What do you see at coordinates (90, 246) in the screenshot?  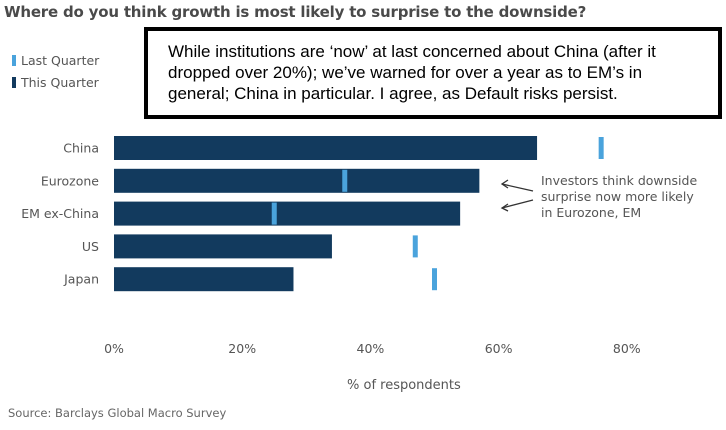 I see `category-label: US` at bounding box center [90, 246].